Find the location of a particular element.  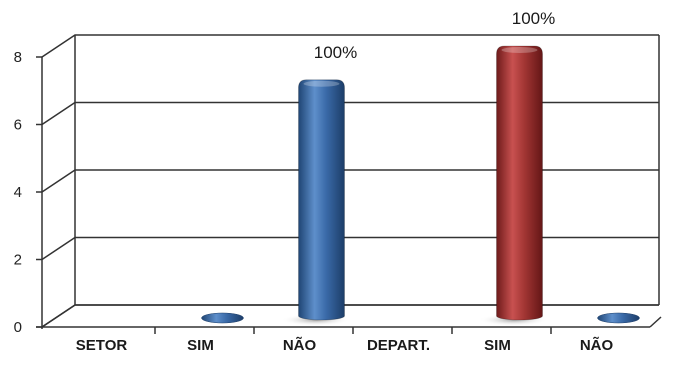

y-tick-labels: 0 2 4 6 8 is located at coordinates (18, 192).